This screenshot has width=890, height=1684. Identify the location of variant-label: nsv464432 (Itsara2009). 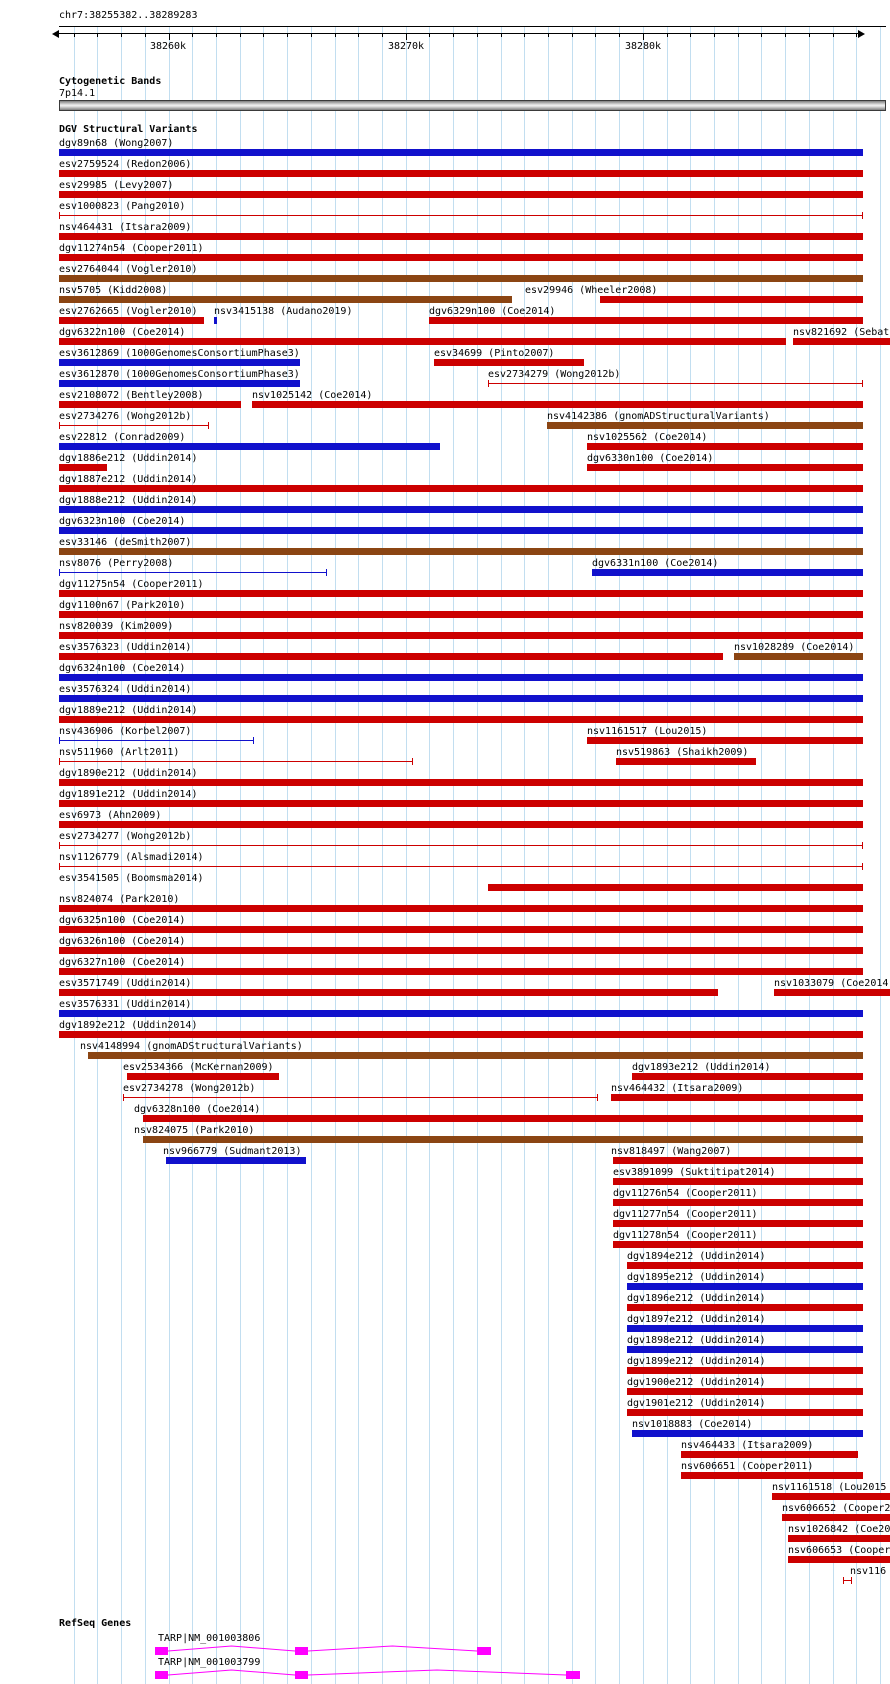
(677, 1088).